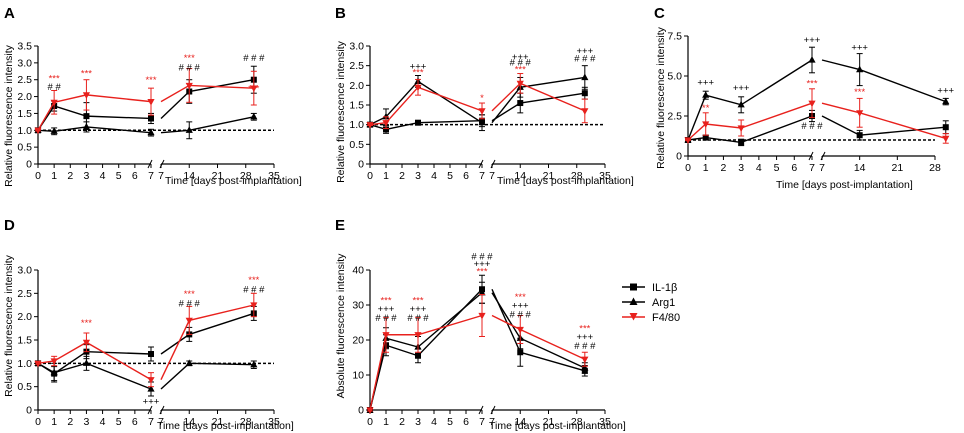  What do you see at coordinates (341, 111) in the screenshot?
I see `panel-b-ylabel: Relative fluorescence intensity` at bounding box center [341, 111].